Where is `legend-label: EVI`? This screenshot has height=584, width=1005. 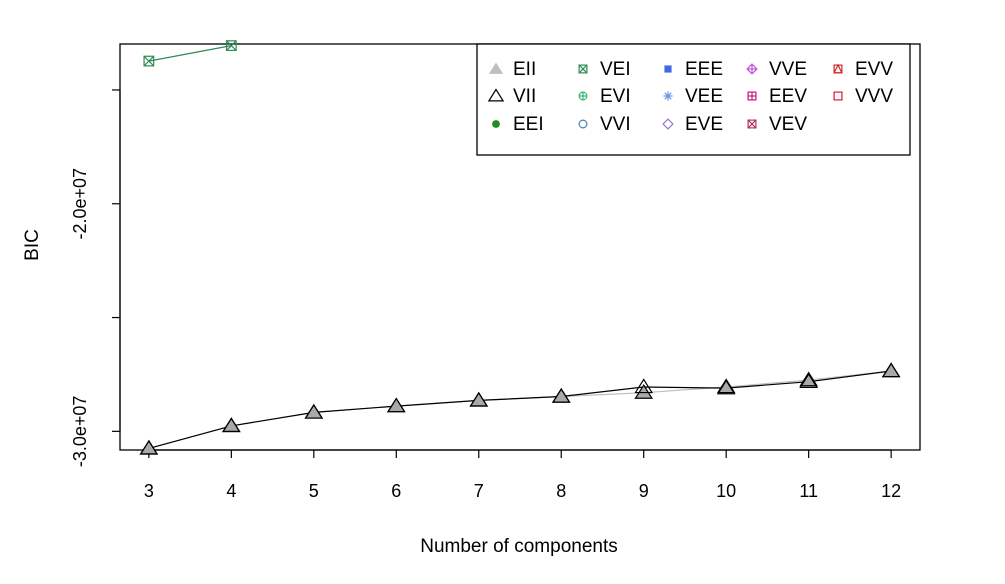
legend-label: EVI is located at coordinates (615, 96).